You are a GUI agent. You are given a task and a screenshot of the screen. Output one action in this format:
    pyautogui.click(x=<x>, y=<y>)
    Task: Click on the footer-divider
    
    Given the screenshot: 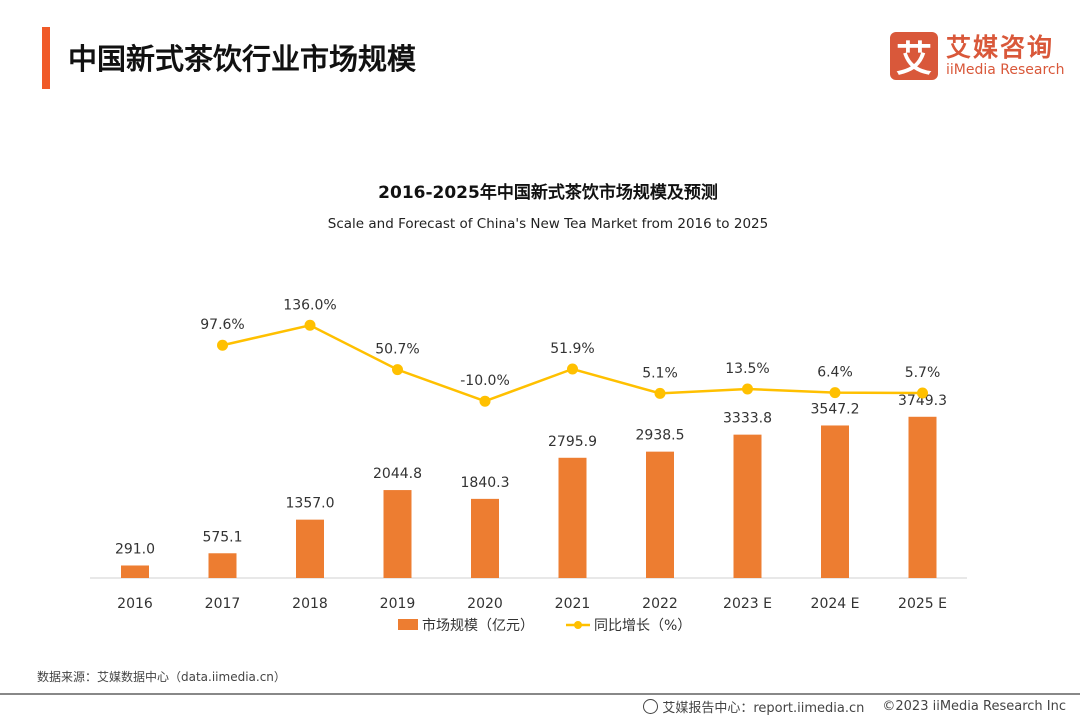 What is the action you would take?
    pyautogui.click(x=540, y=694)
    